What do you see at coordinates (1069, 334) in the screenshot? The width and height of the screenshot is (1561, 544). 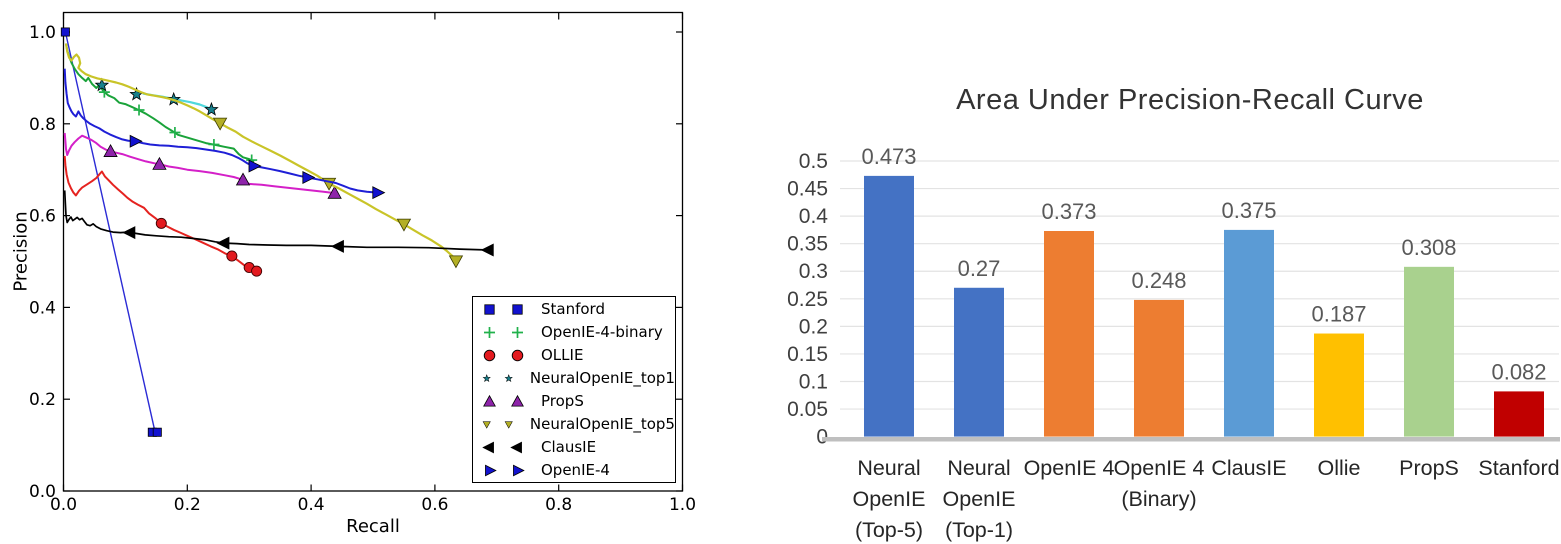 I see `bar-OpenIE 4` at bounding box center [1069, 334].